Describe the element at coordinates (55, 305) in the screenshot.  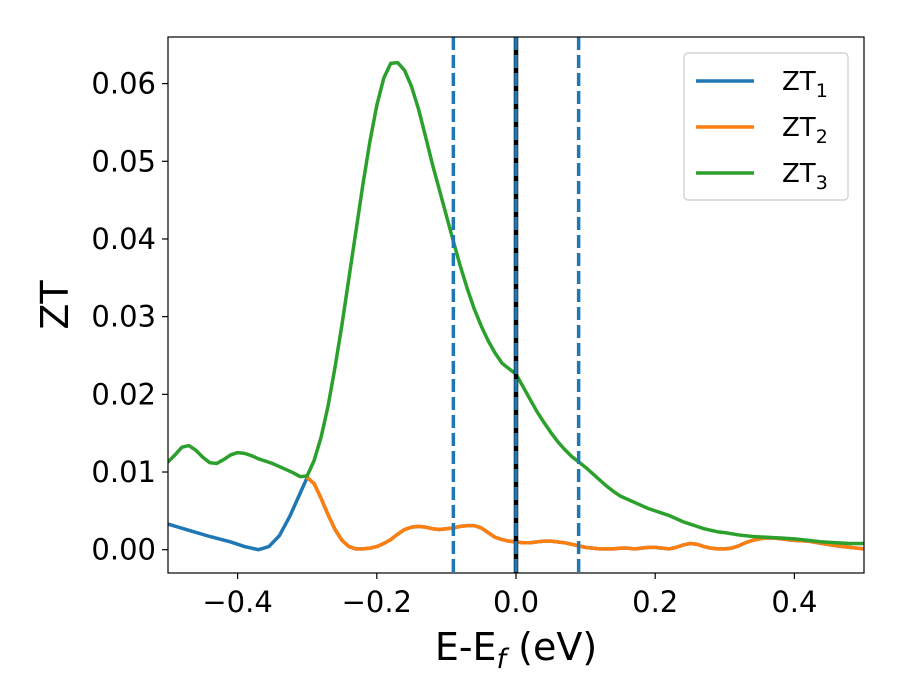
I see `y-axis-label: ZT` at that location.